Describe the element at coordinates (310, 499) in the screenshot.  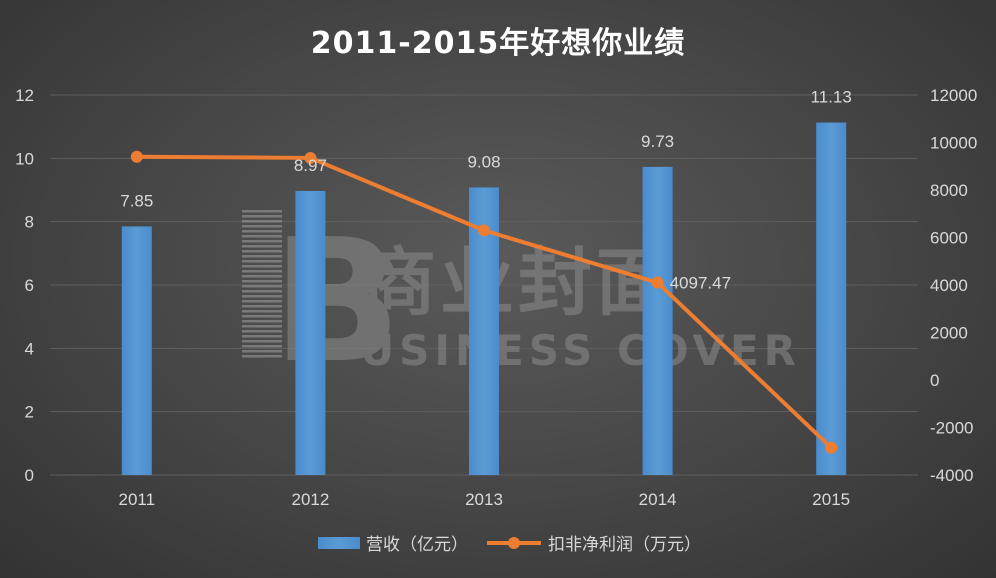
I see `x-tick-label: 2012` at that location.